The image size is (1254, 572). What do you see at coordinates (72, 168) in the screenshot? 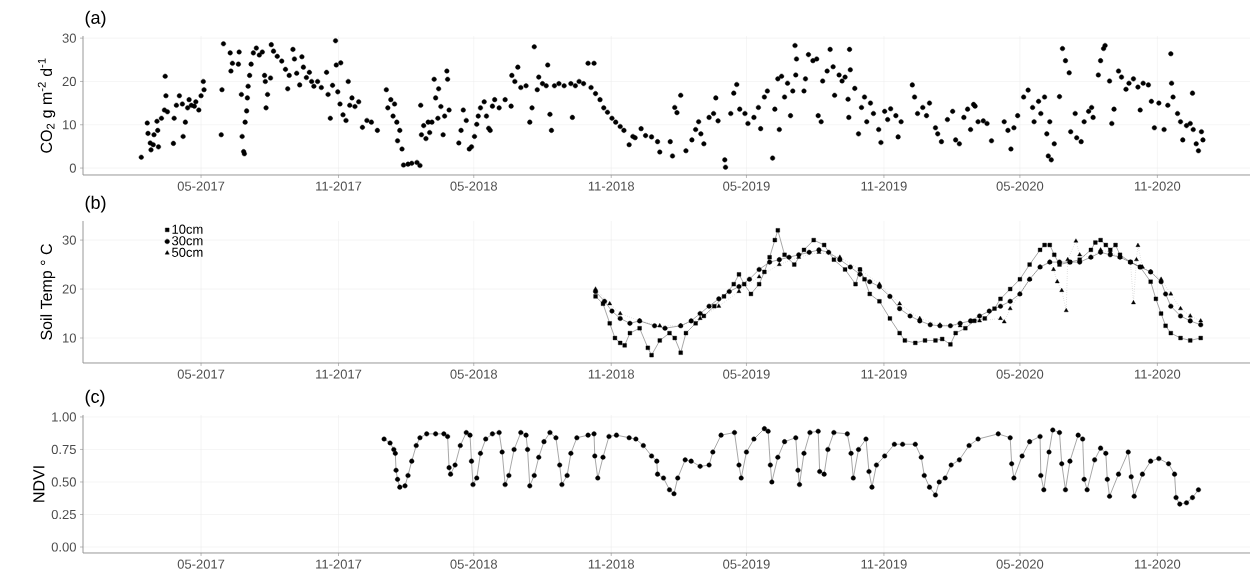
I see `y-tick-label: 0` at bounding box center [72, 168].